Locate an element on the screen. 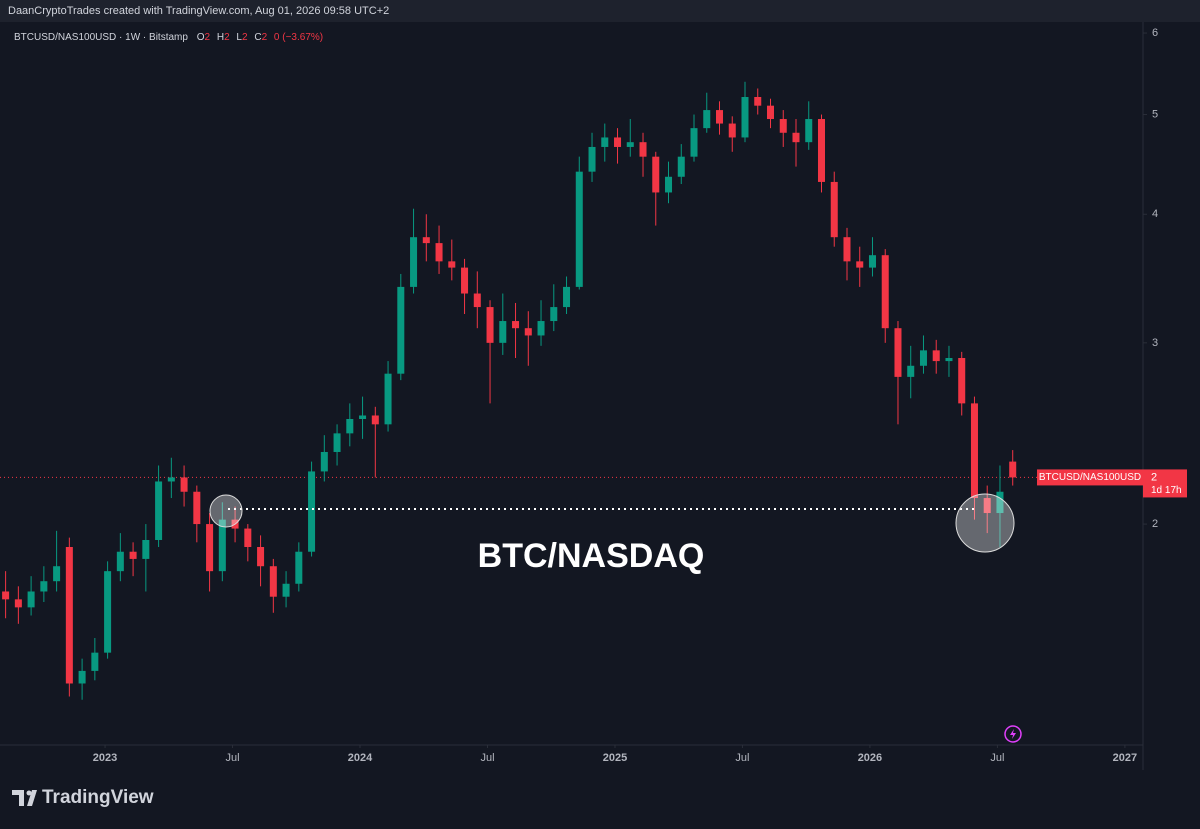 This screenshot has height=829, width=1200. symbol: BTCUSD/NAS100USD · 1W · Bitstamp is located at coordinates (101, 37).